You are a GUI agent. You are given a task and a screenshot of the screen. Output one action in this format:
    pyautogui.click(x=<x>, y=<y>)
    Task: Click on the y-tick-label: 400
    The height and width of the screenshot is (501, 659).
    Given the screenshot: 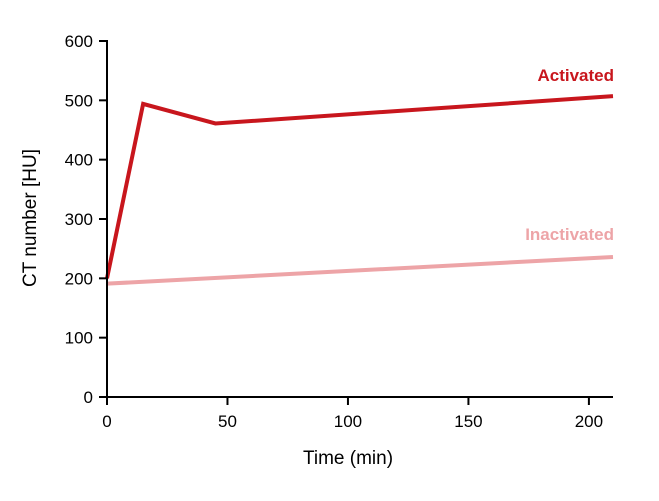 What is the action you would take?
    pyautogui.click(x=79, y=160)
    